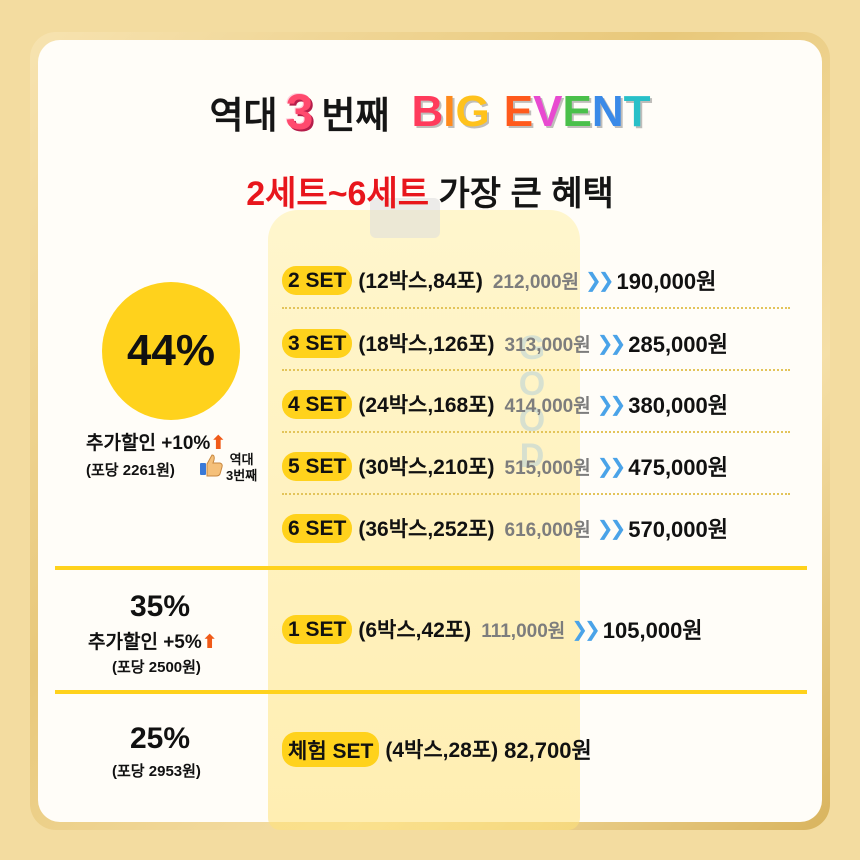  I want to click on original-price: 616,000원, so click(547, 530).